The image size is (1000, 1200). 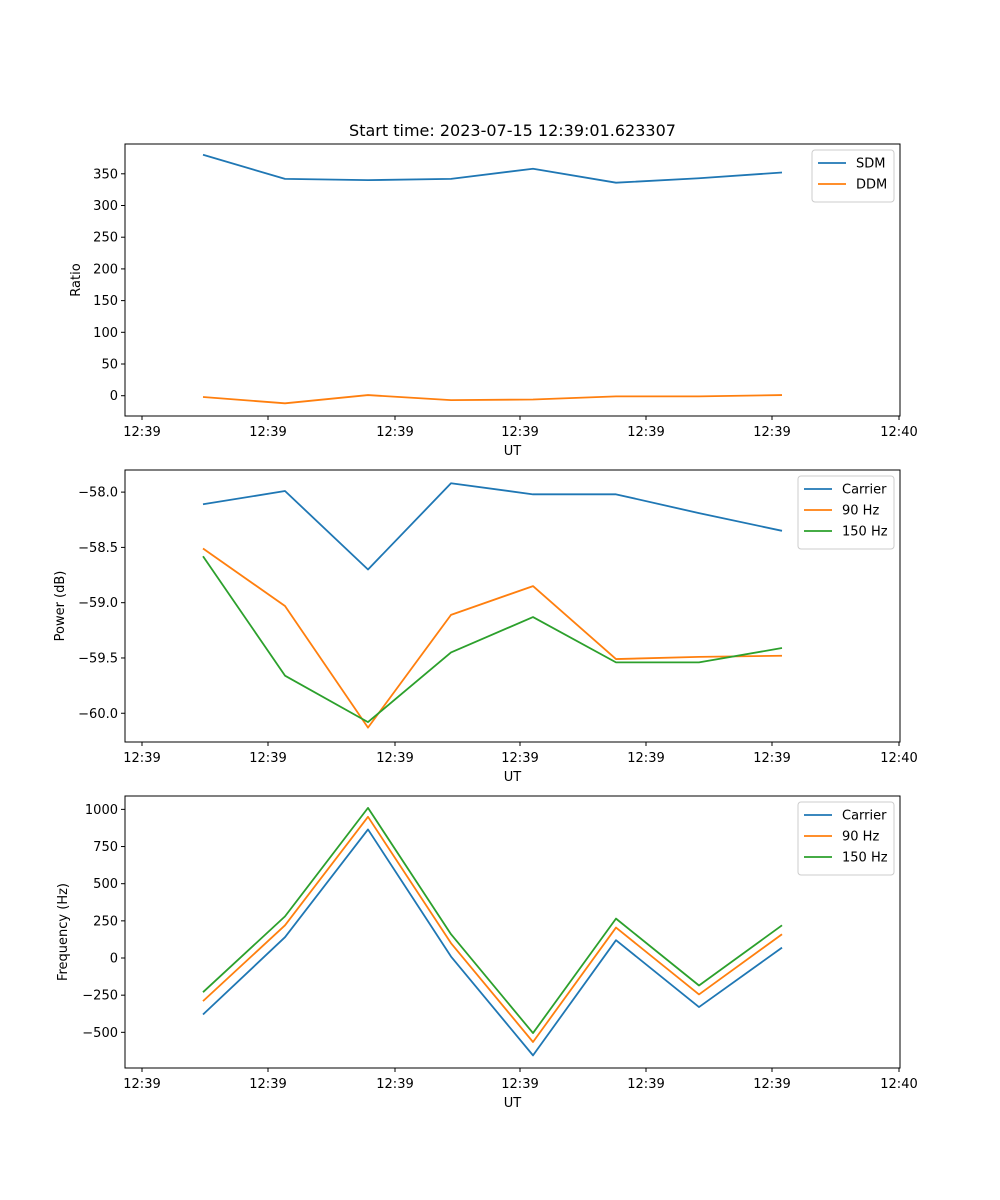 What do you see at coordinates (105, 206) in the screenshot?
I see `y-tick-label: 300` at bounding box center [105, 206].